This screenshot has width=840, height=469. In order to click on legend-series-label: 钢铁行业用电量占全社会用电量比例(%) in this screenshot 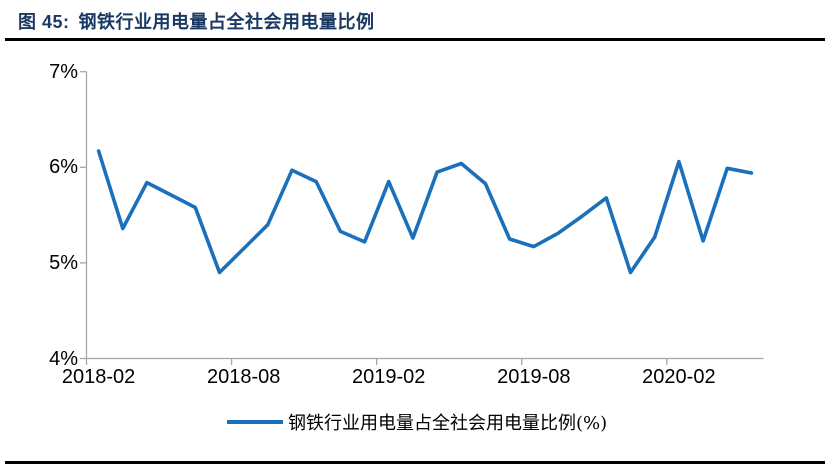, I will do `click(448, 423)`.